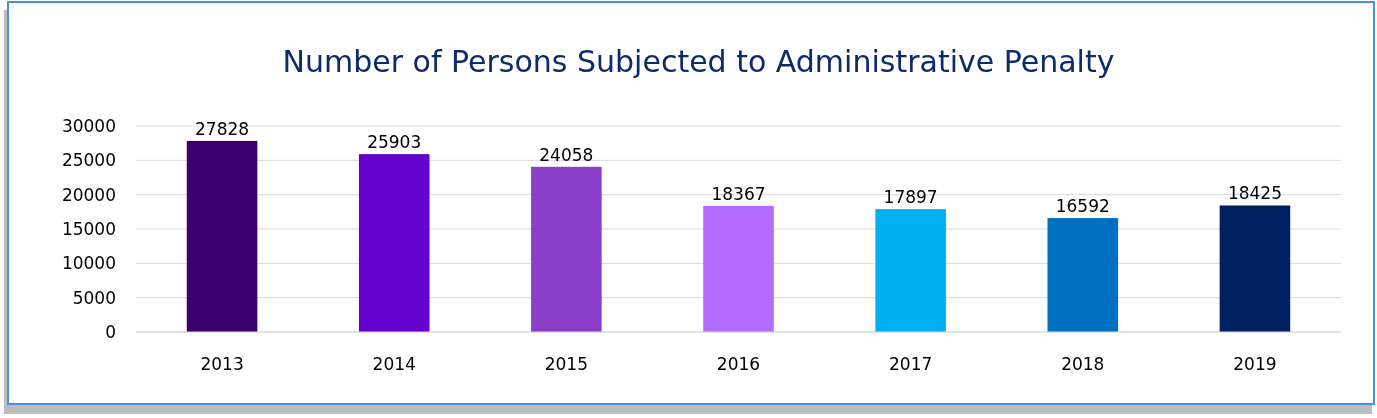 This screenshot has height=418, width=1377. I want to click on y-tick-label: 10000, so click(88, 263).